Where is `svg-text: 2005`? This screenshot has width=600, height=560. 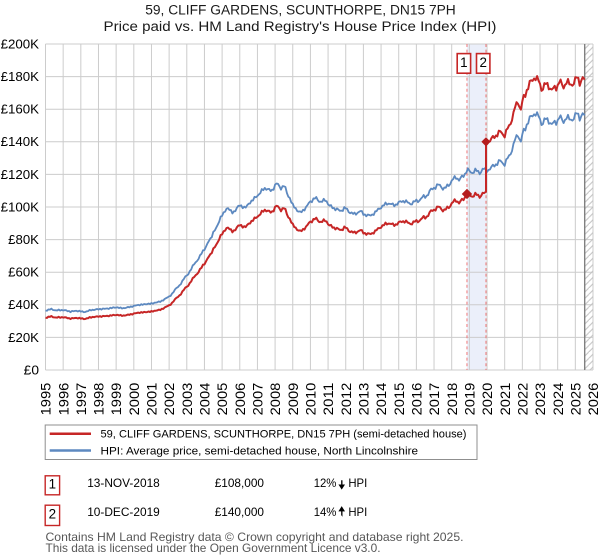
svg-text: 2005 is located at coordinates (222, 398).